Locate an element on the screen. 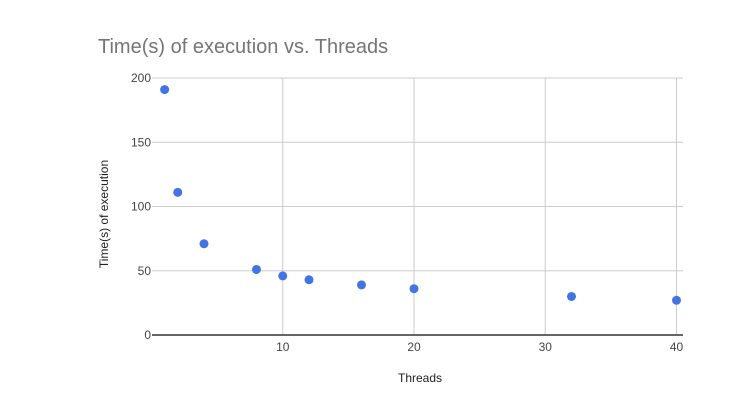 The image size is (755, 419). y-tick-label: 0 is located at coordinates (147, 335).